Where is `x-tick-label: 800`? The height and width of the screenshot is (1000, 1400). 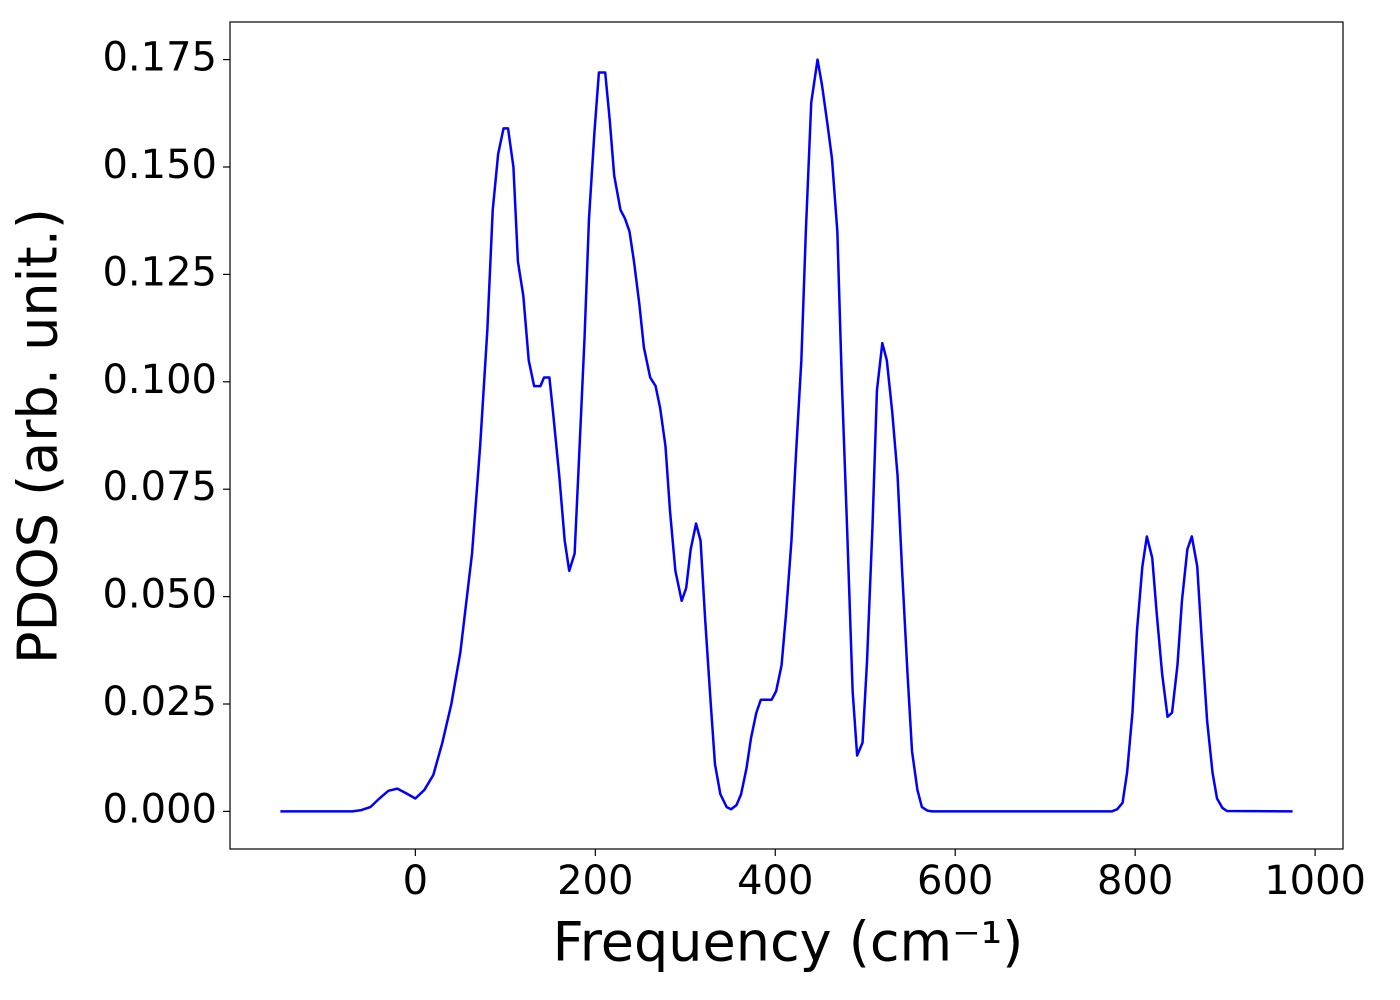 x-tick-label: 800 is located at coordinates (1135, 881).